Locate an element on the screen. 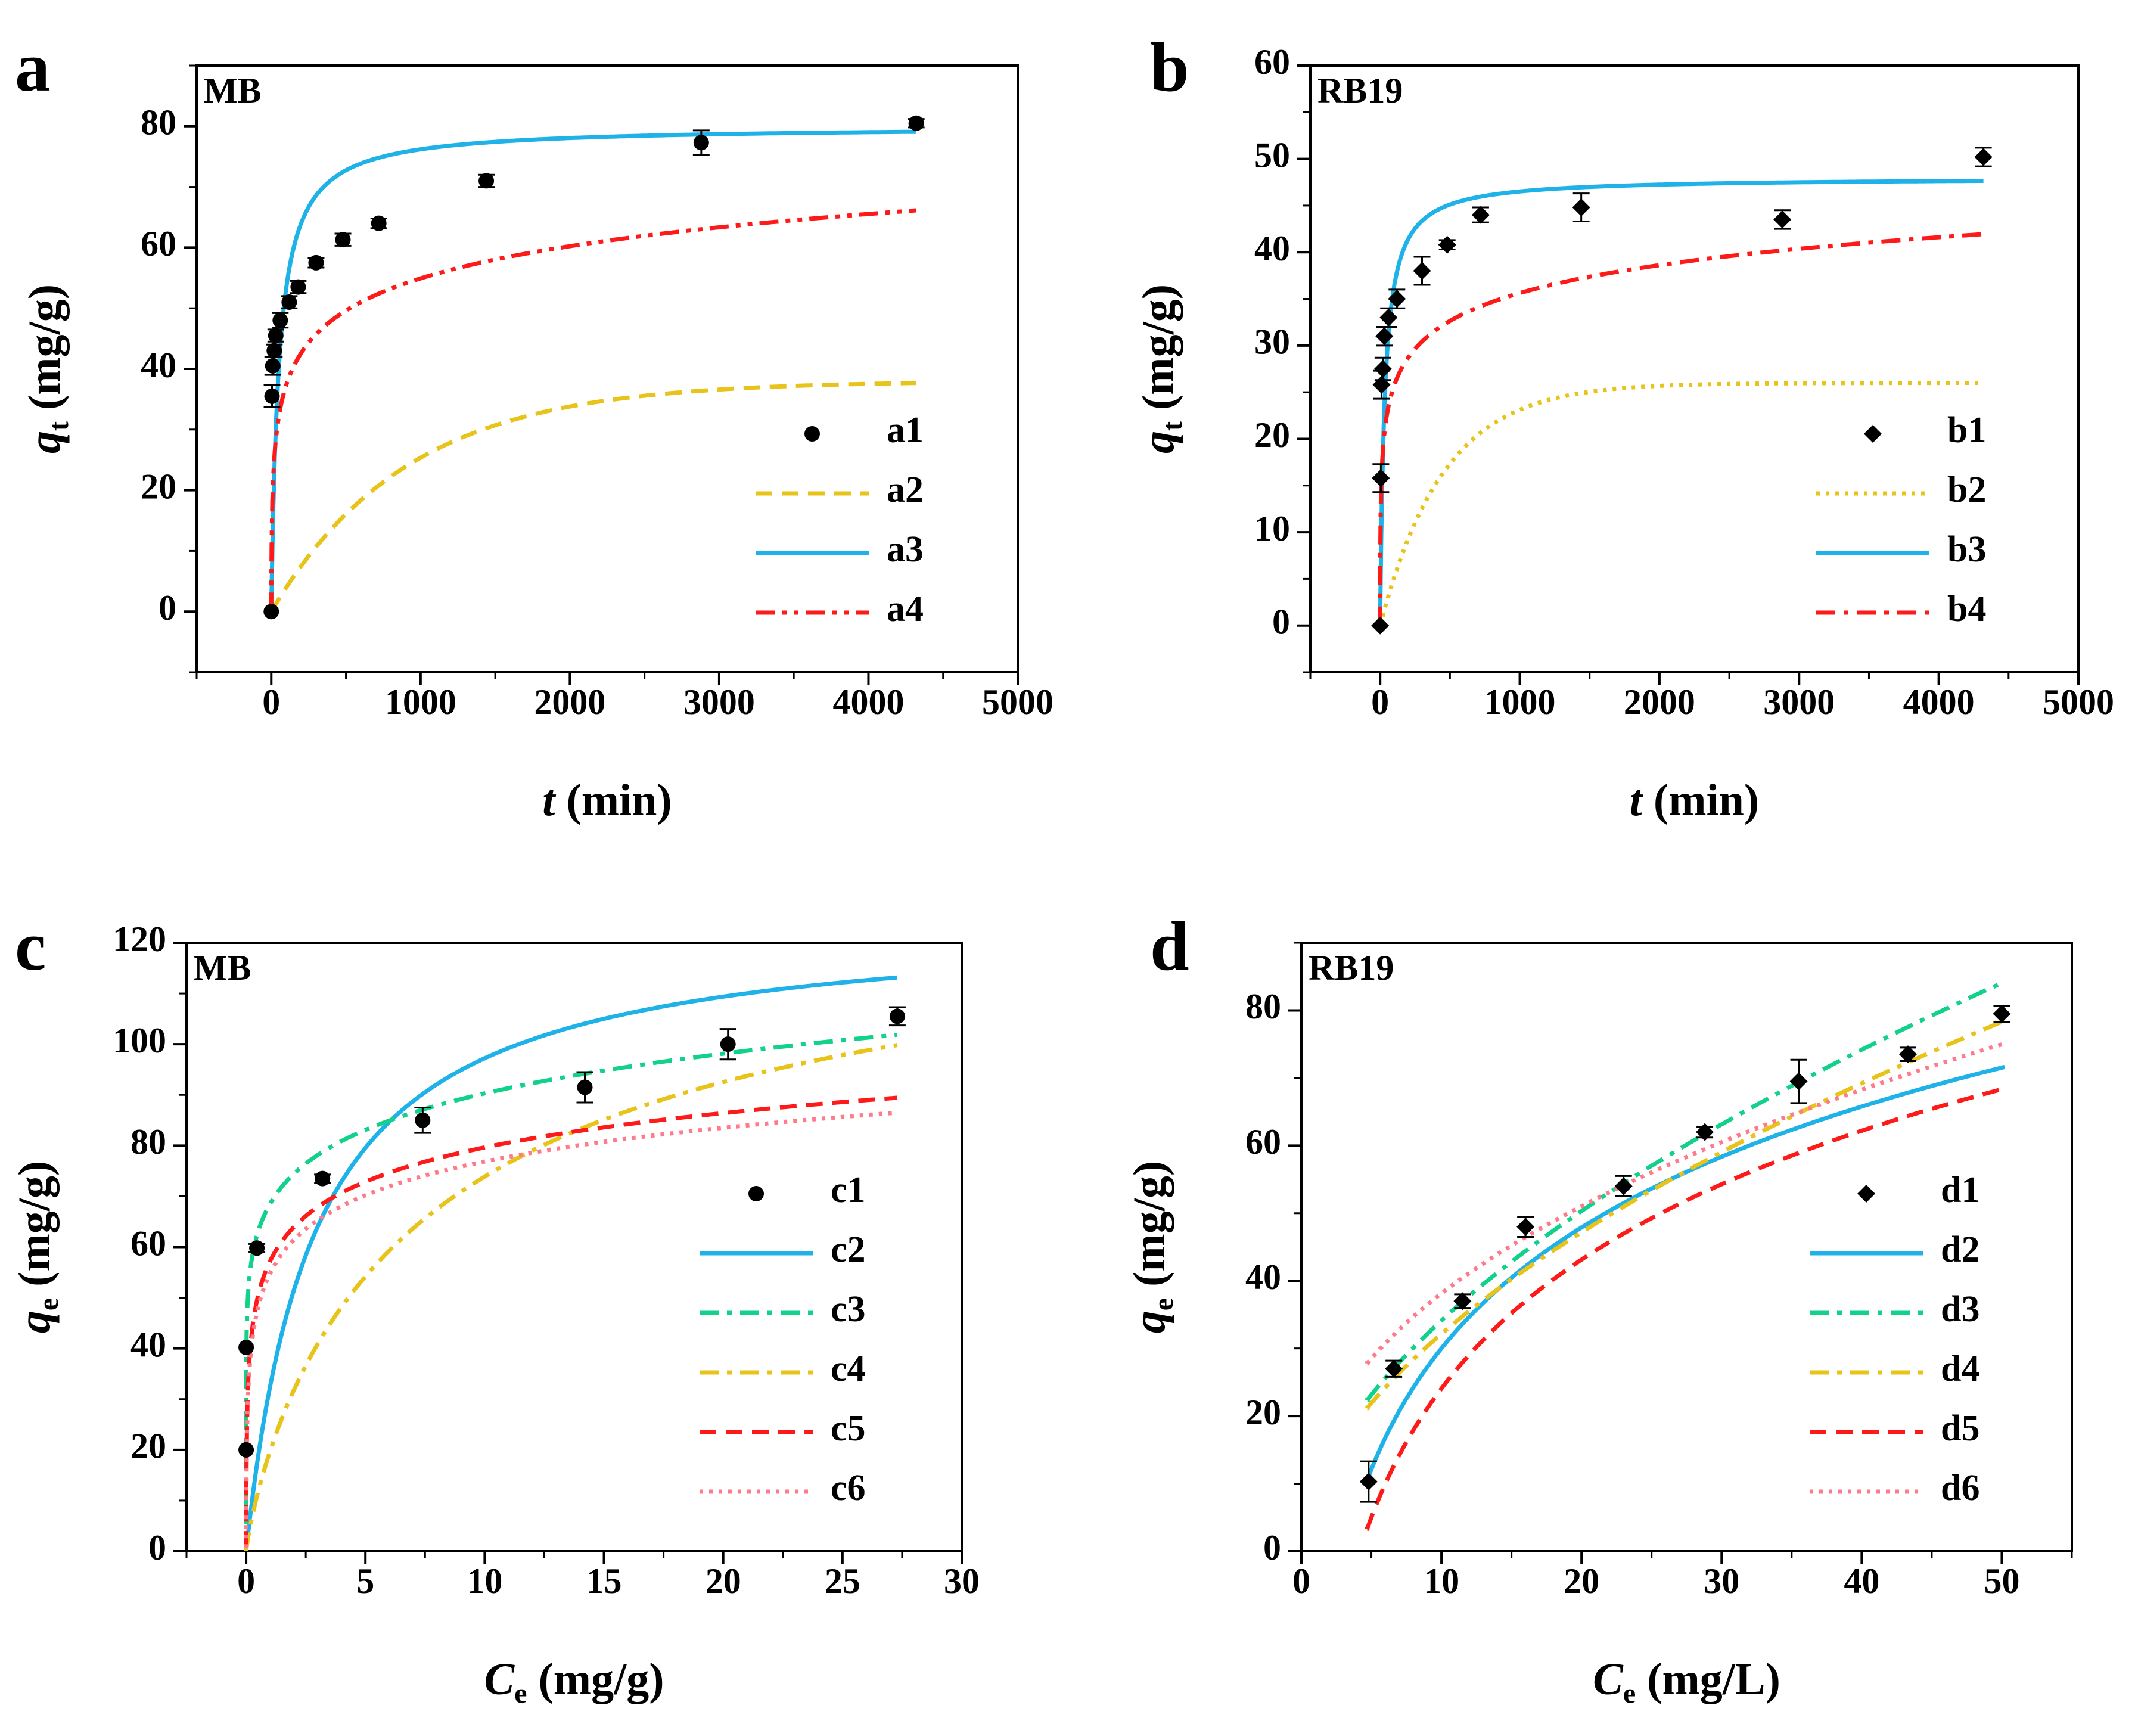 The image size is (2135, 1736). panel-letter-d: d is located at coordinates (1169, 946).